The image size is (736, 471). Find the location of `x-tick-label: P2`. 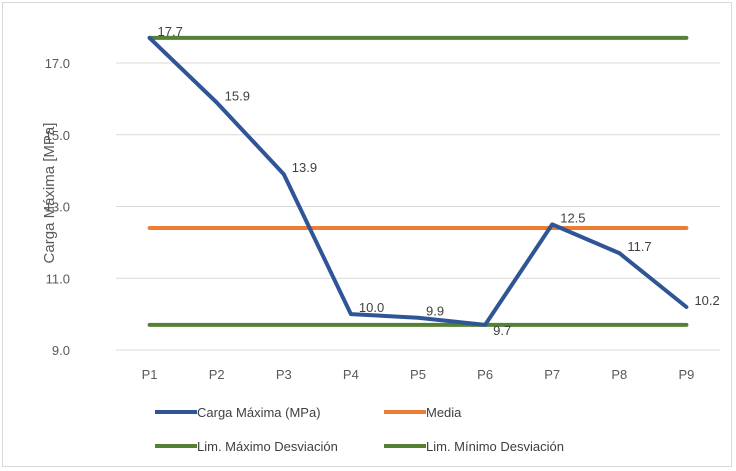

x-tick-label: P2 is located at coordinates (217, 374).